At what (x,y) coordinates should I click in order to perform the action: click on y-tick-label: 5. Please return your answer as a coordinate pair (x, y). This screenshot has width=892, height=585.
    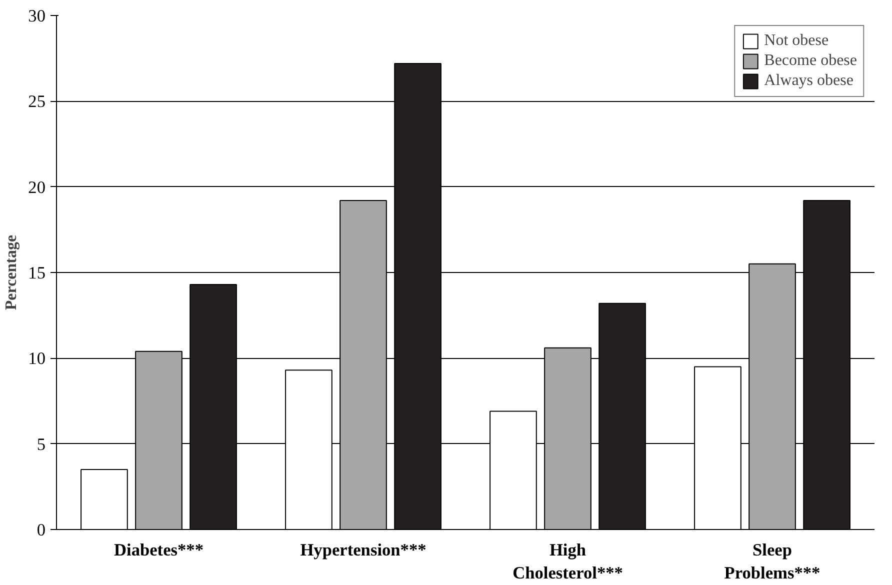
    Looking at the image, I should click on (41, 444).